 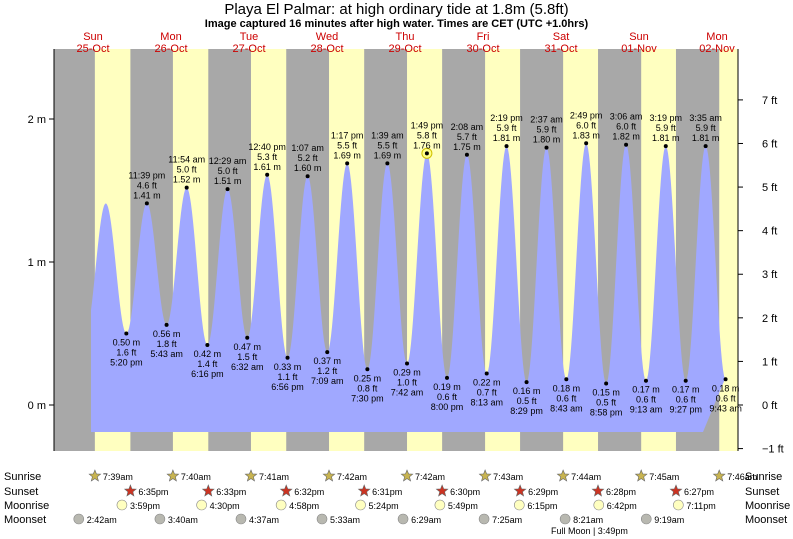 I want to click on tide-ft-label: 6.0 ft, so click(x=586, y=125).